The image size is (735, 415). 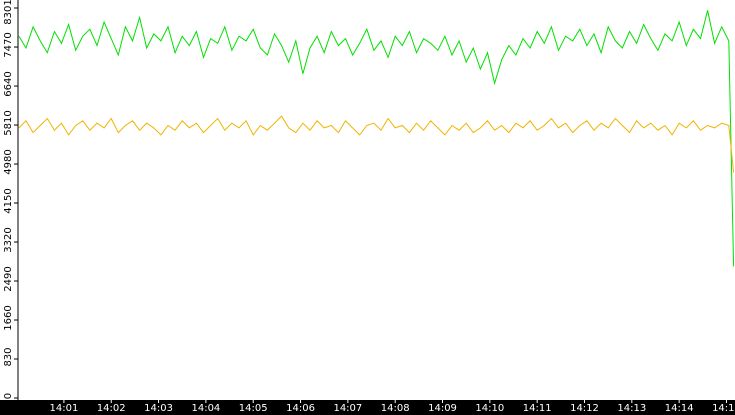 What do you see at coordinates (8, 161) in the screenshot?
I see `y-tick-label: 4980` at bounding box center [8, 161].